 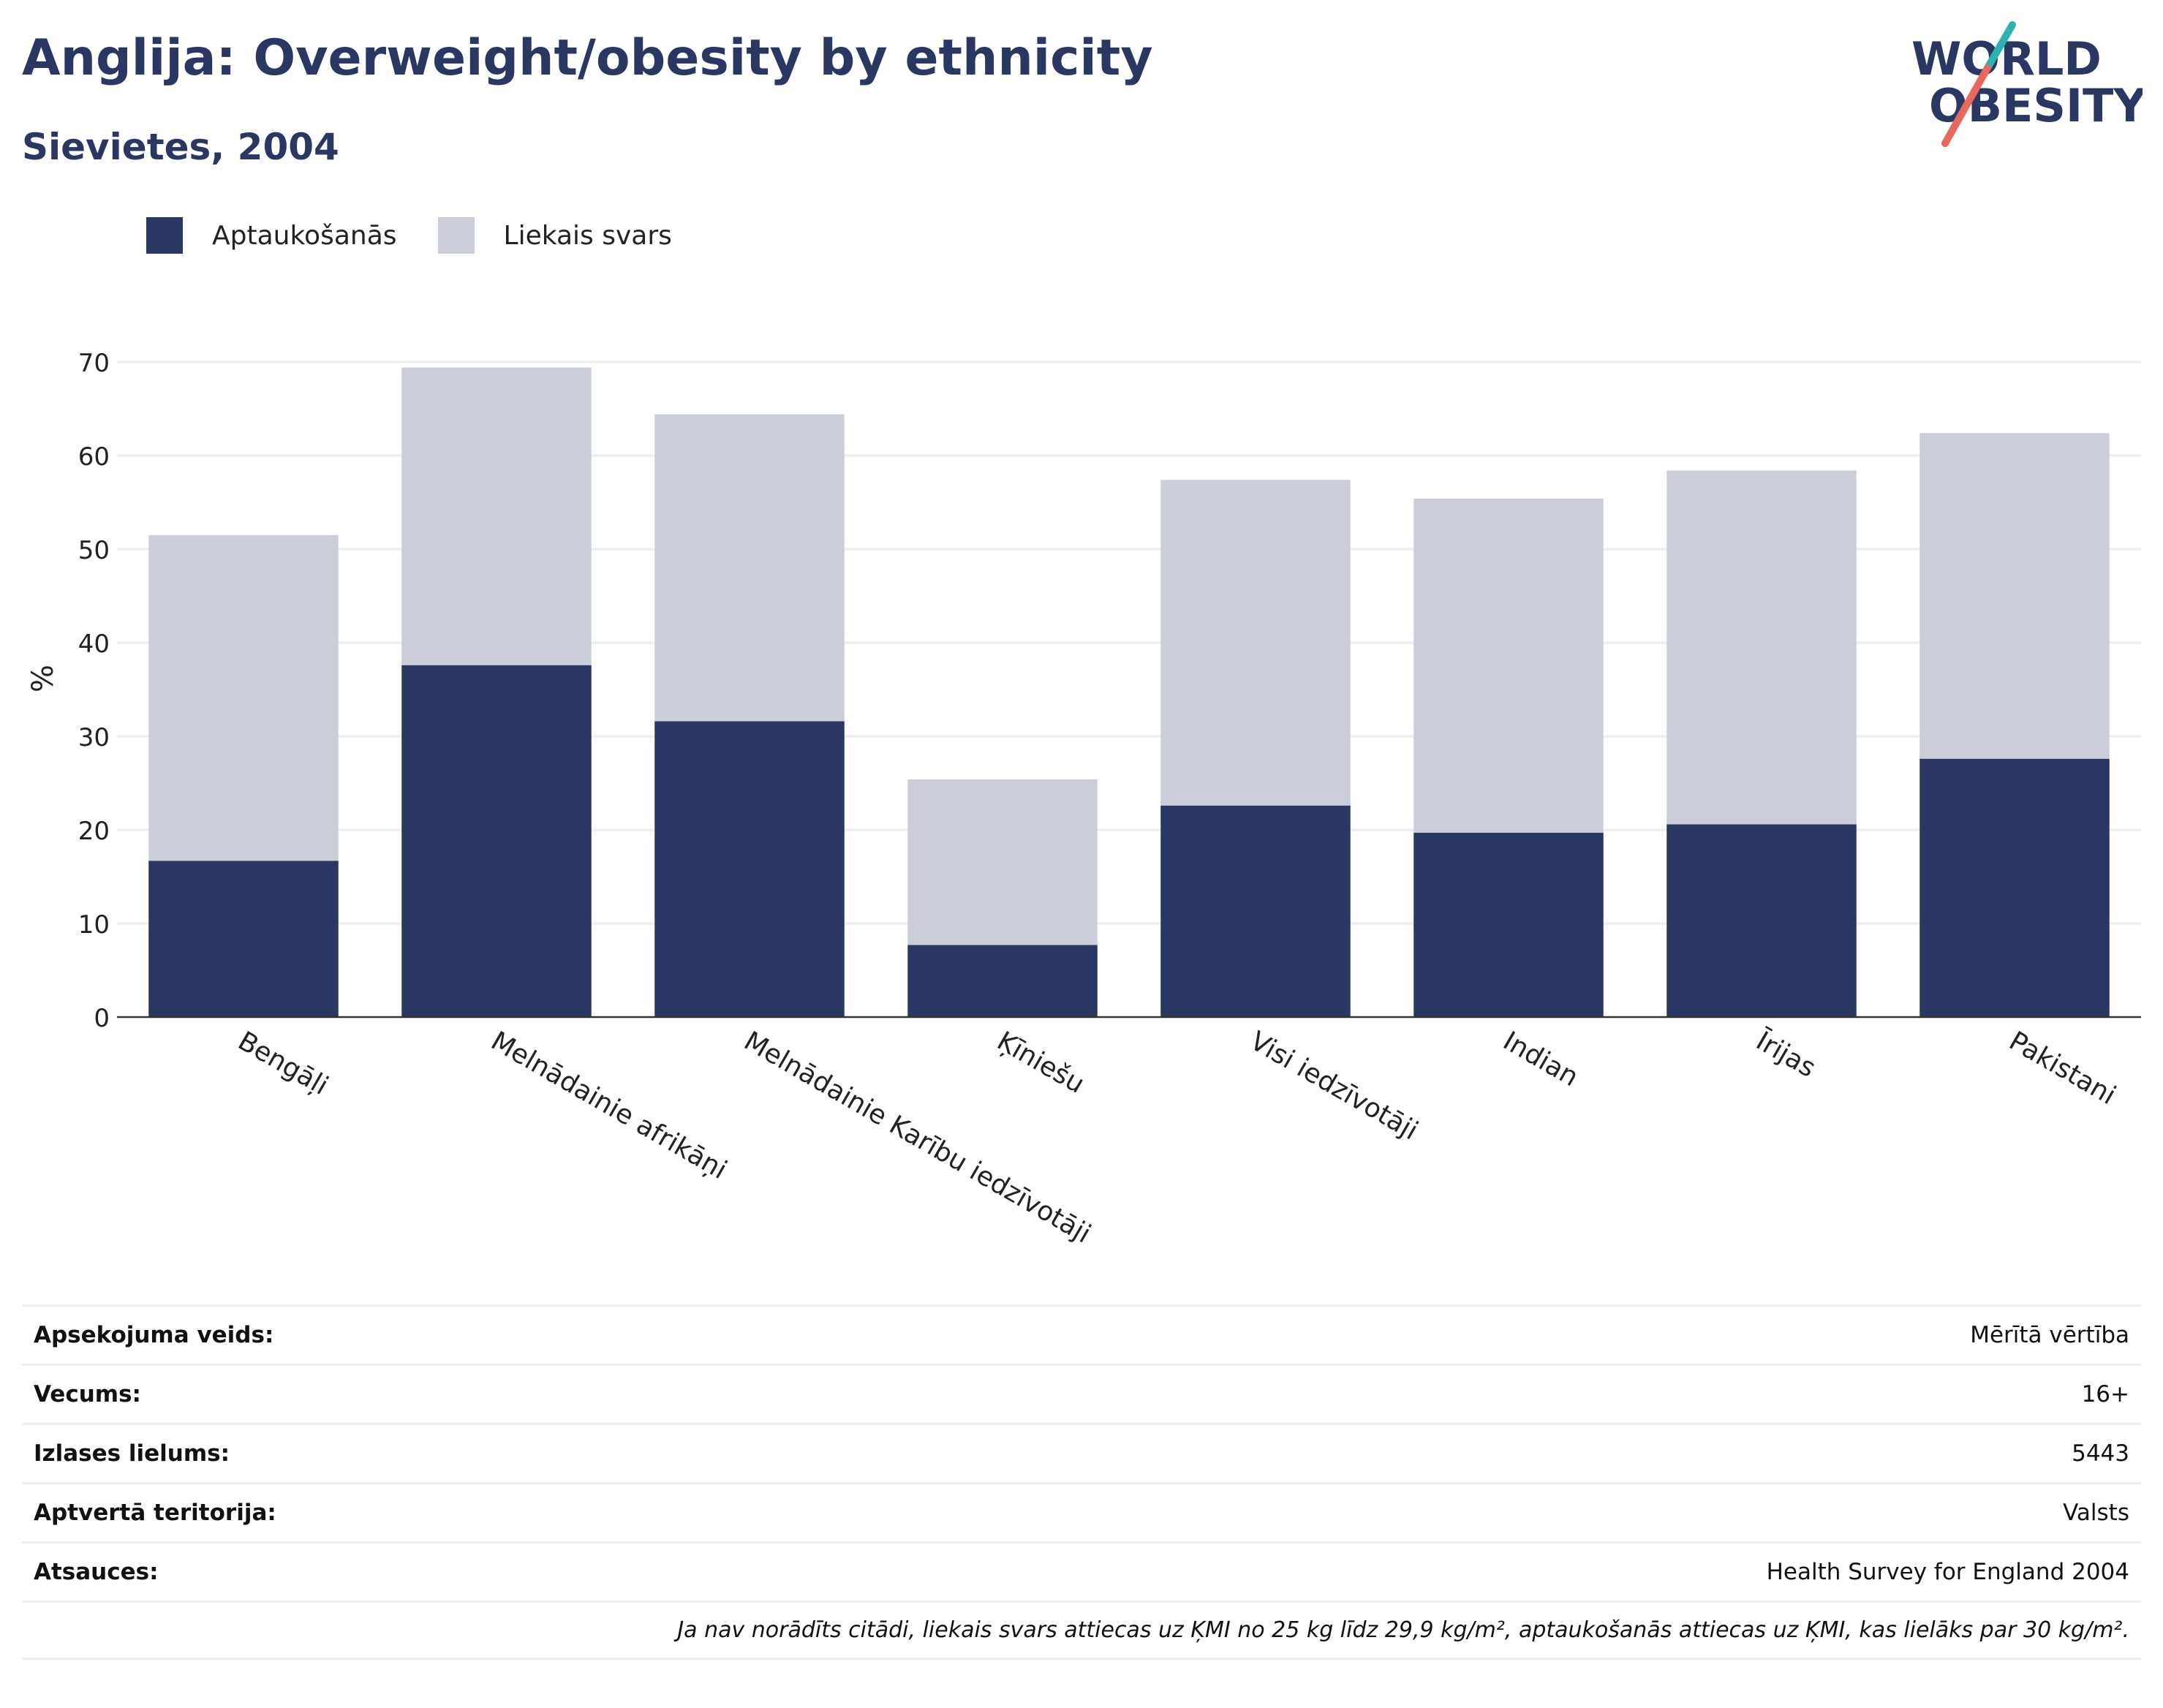 What do you see at coordinates (43, 678) in the screenshot?
I see `y-axis-label: %` at bounding box center [43, 678].